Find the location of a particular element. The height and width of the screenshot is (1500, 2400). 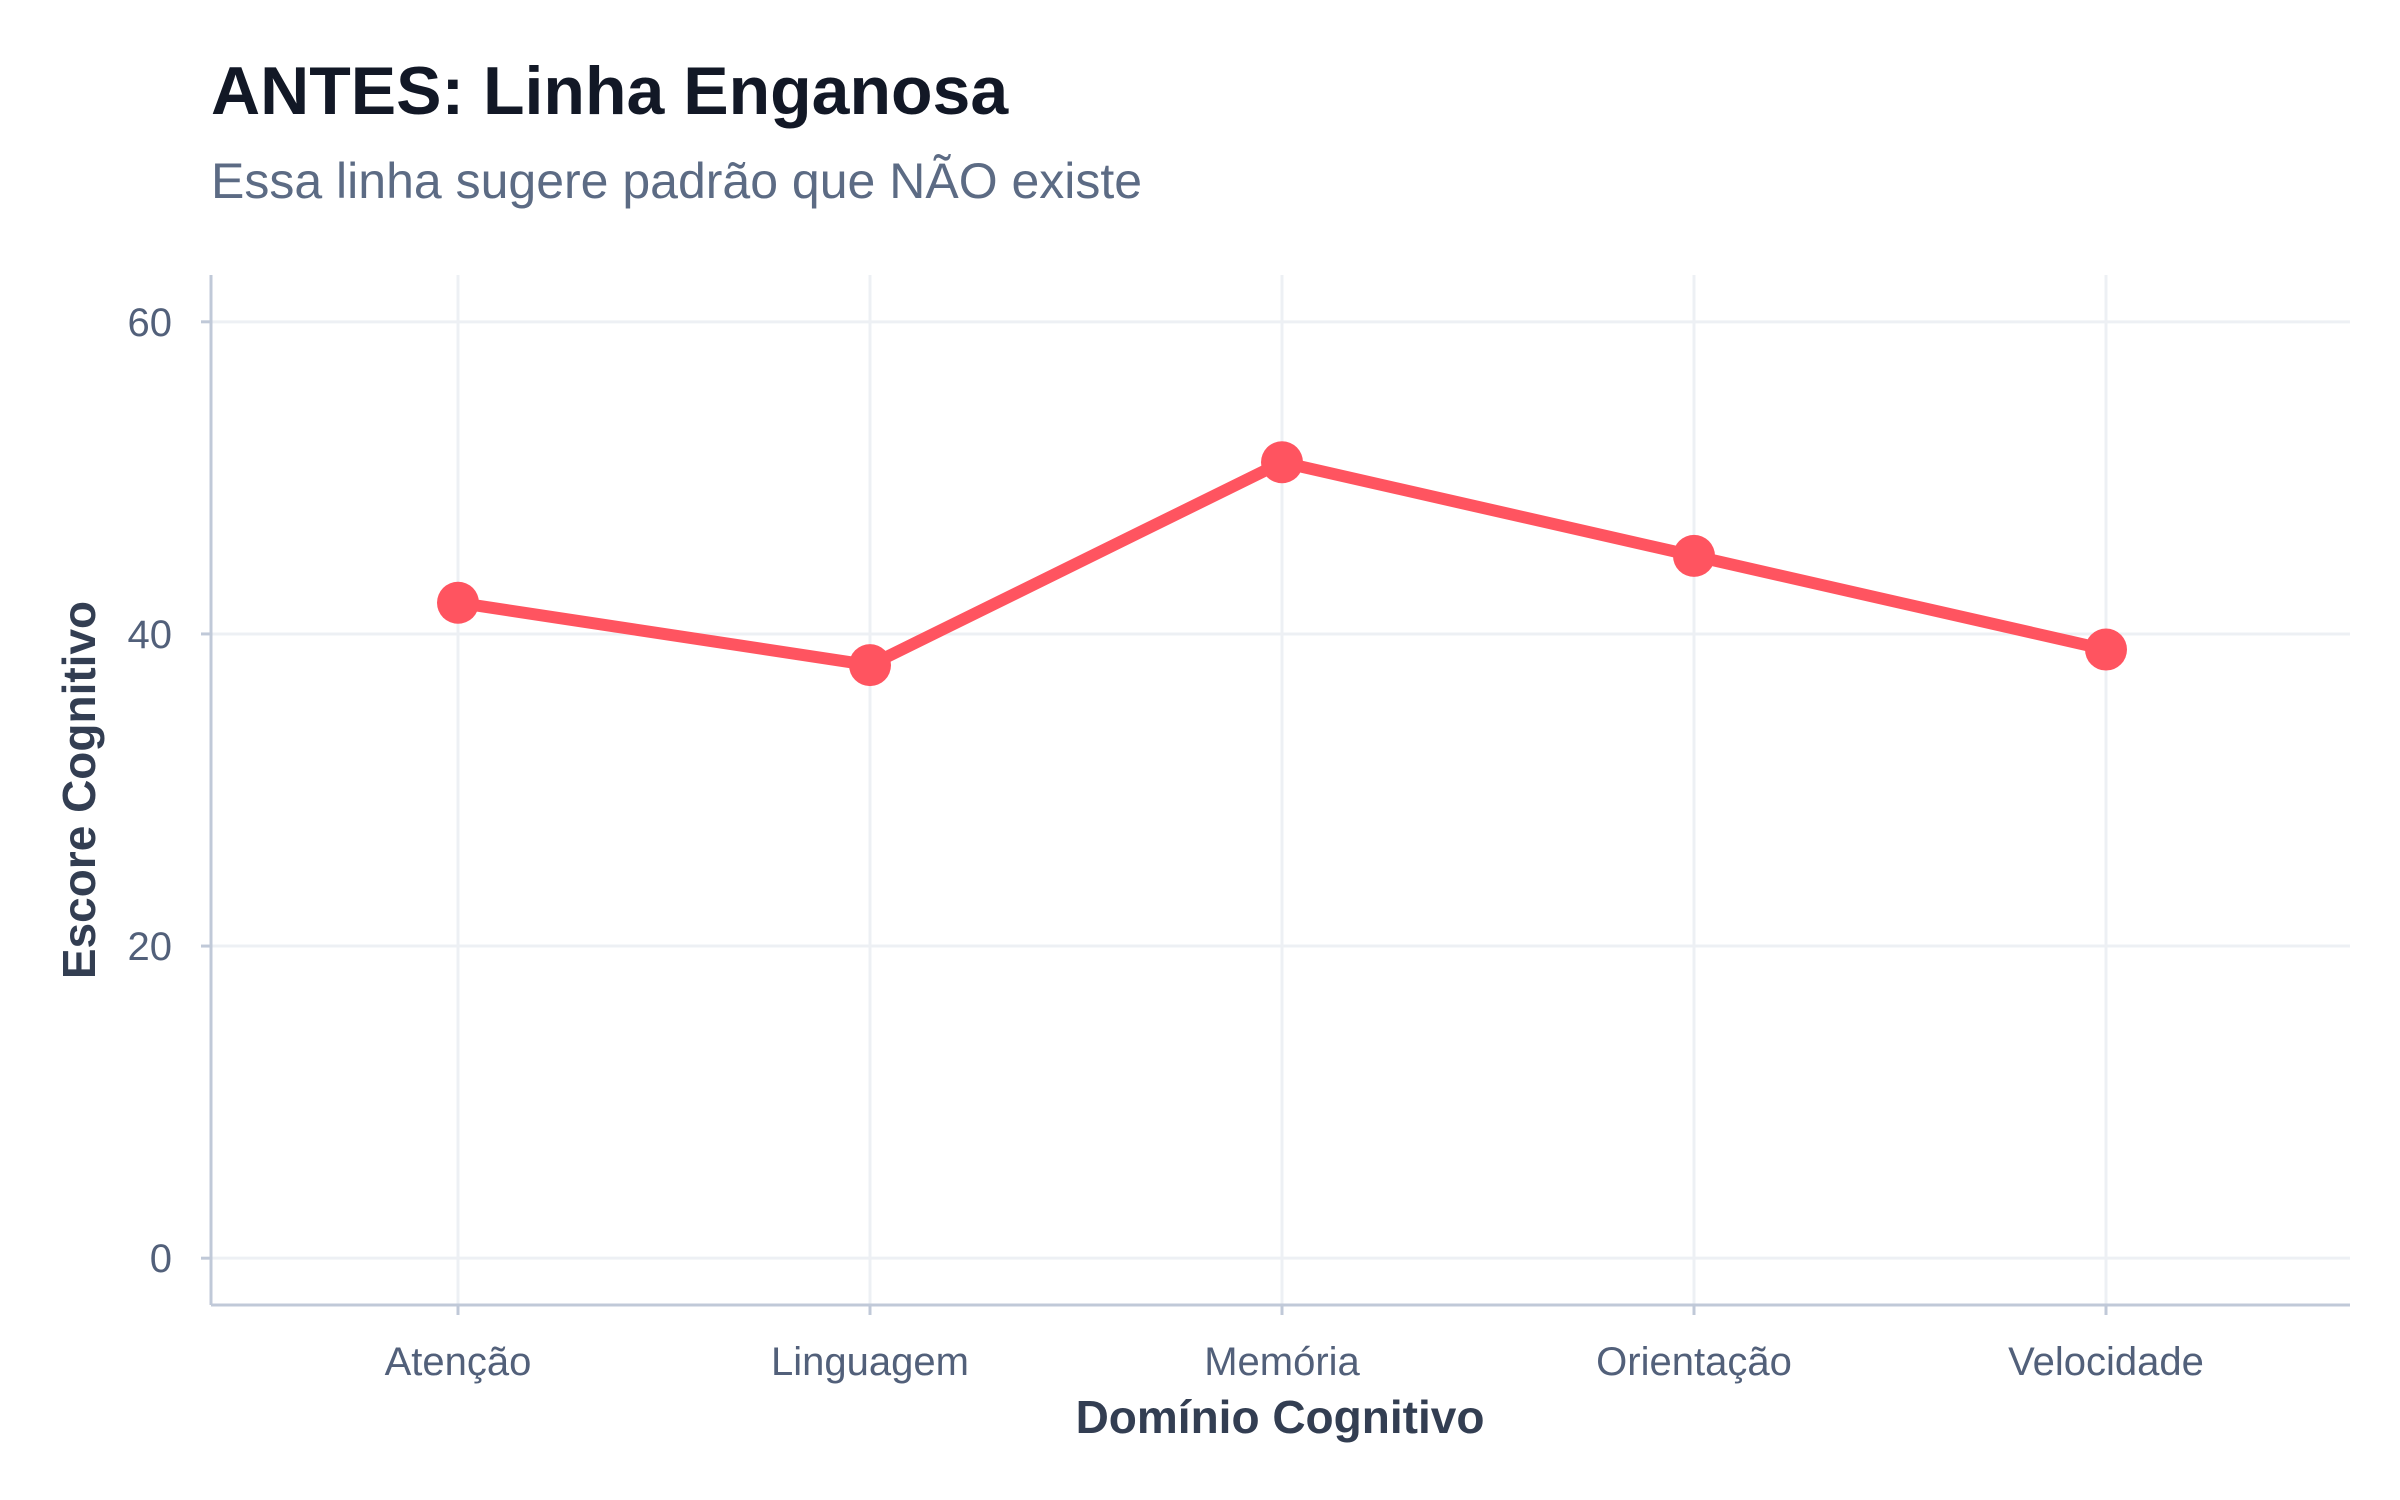

x-tick-label: Velocidade is located at coordinates (2106, 1362).